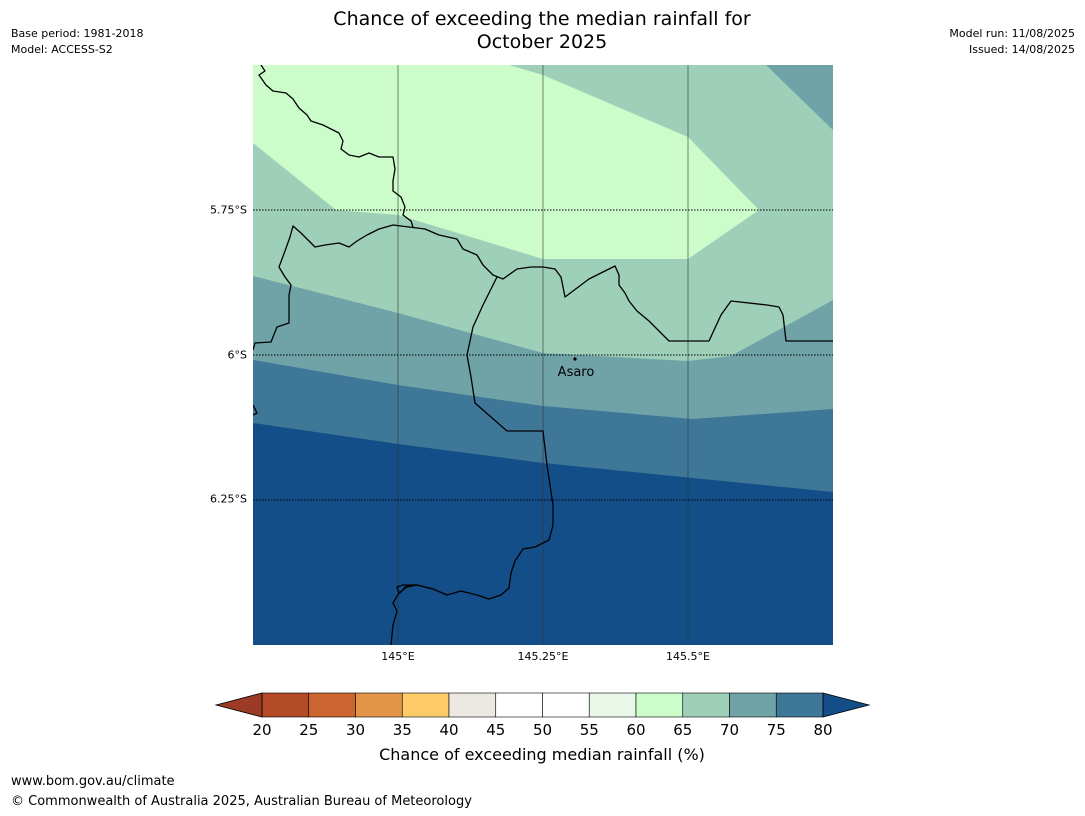  What do you see at coordinates (575, 359) in the screenshot?
I see `asaro-marker` at bounding box center [575, 359].